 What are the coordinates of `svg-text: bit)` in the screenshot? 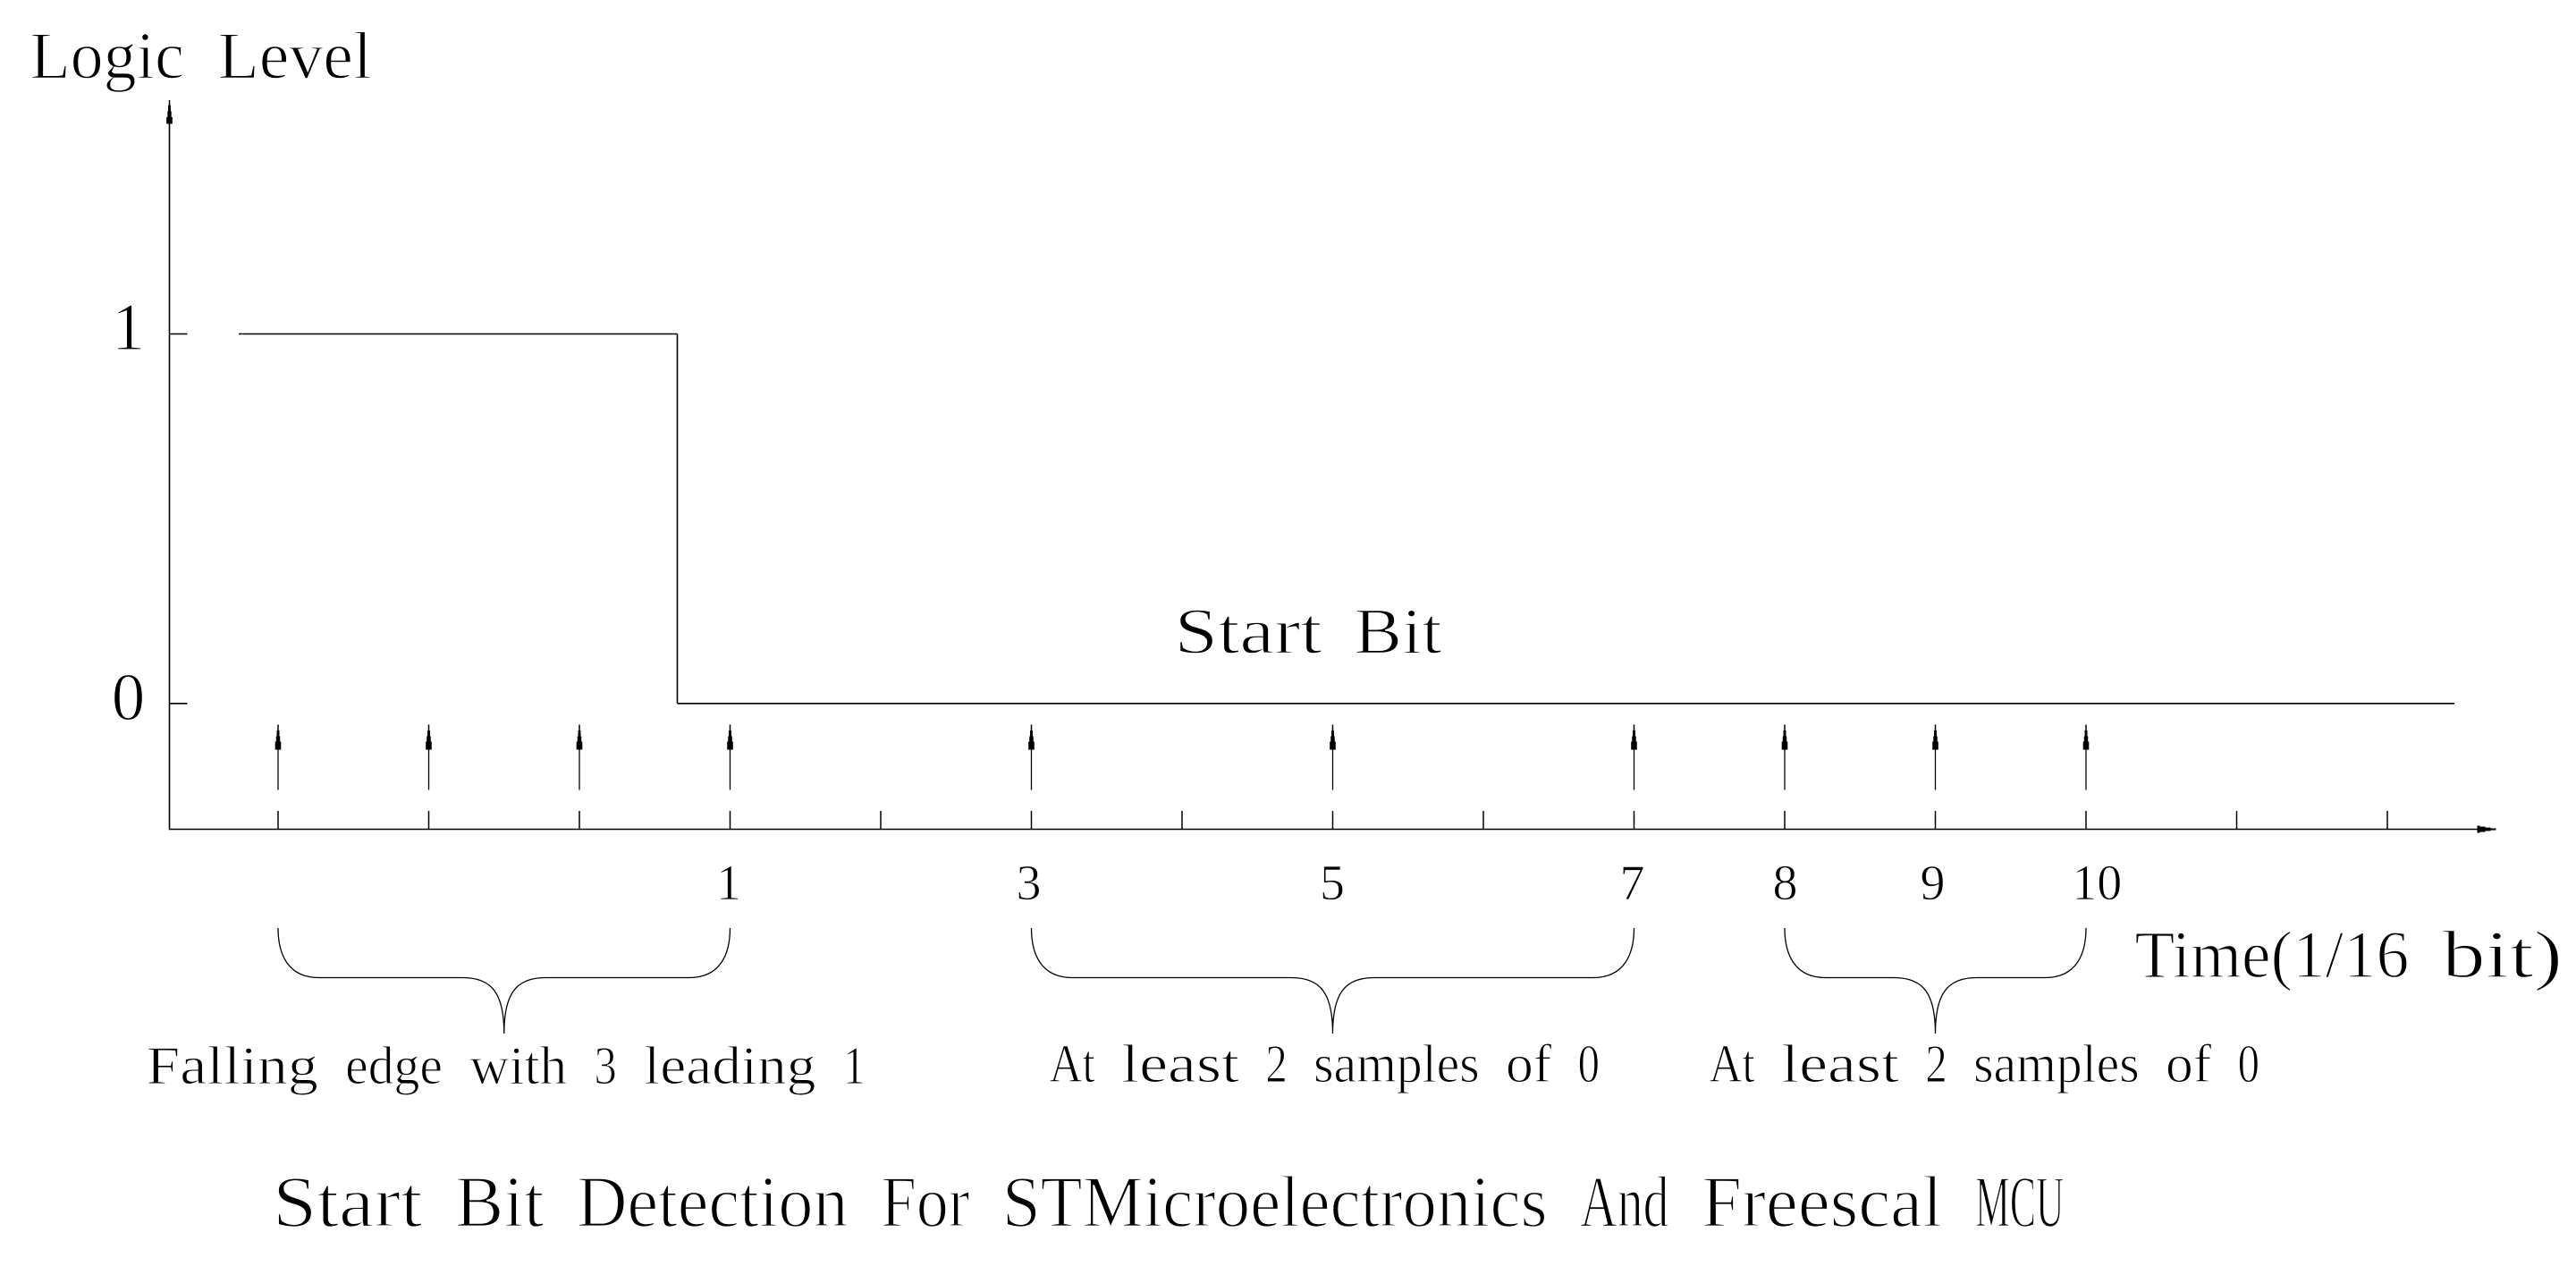 It's located at (2502, 955).